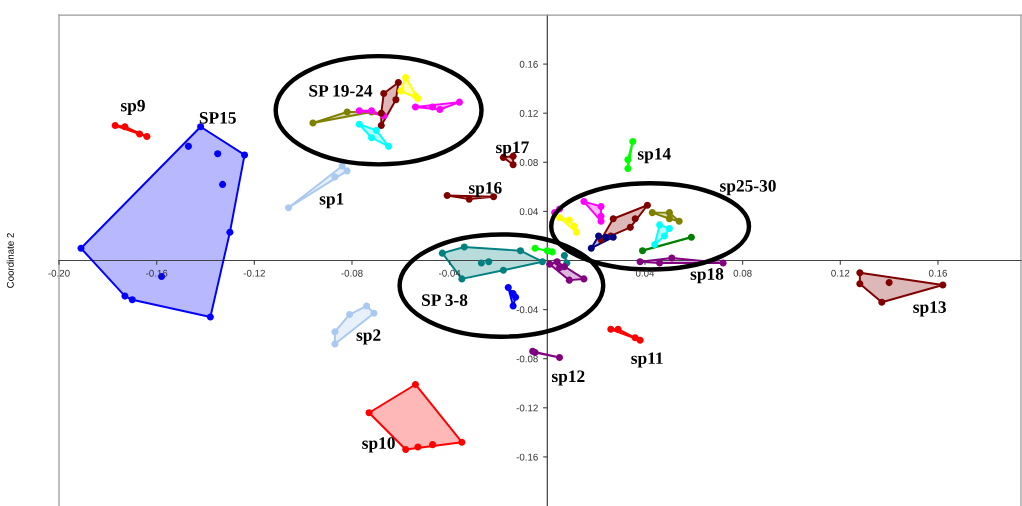 This screenshot has height=506, width=1022. I want to click on annotation: sp18, so click(707, 276).